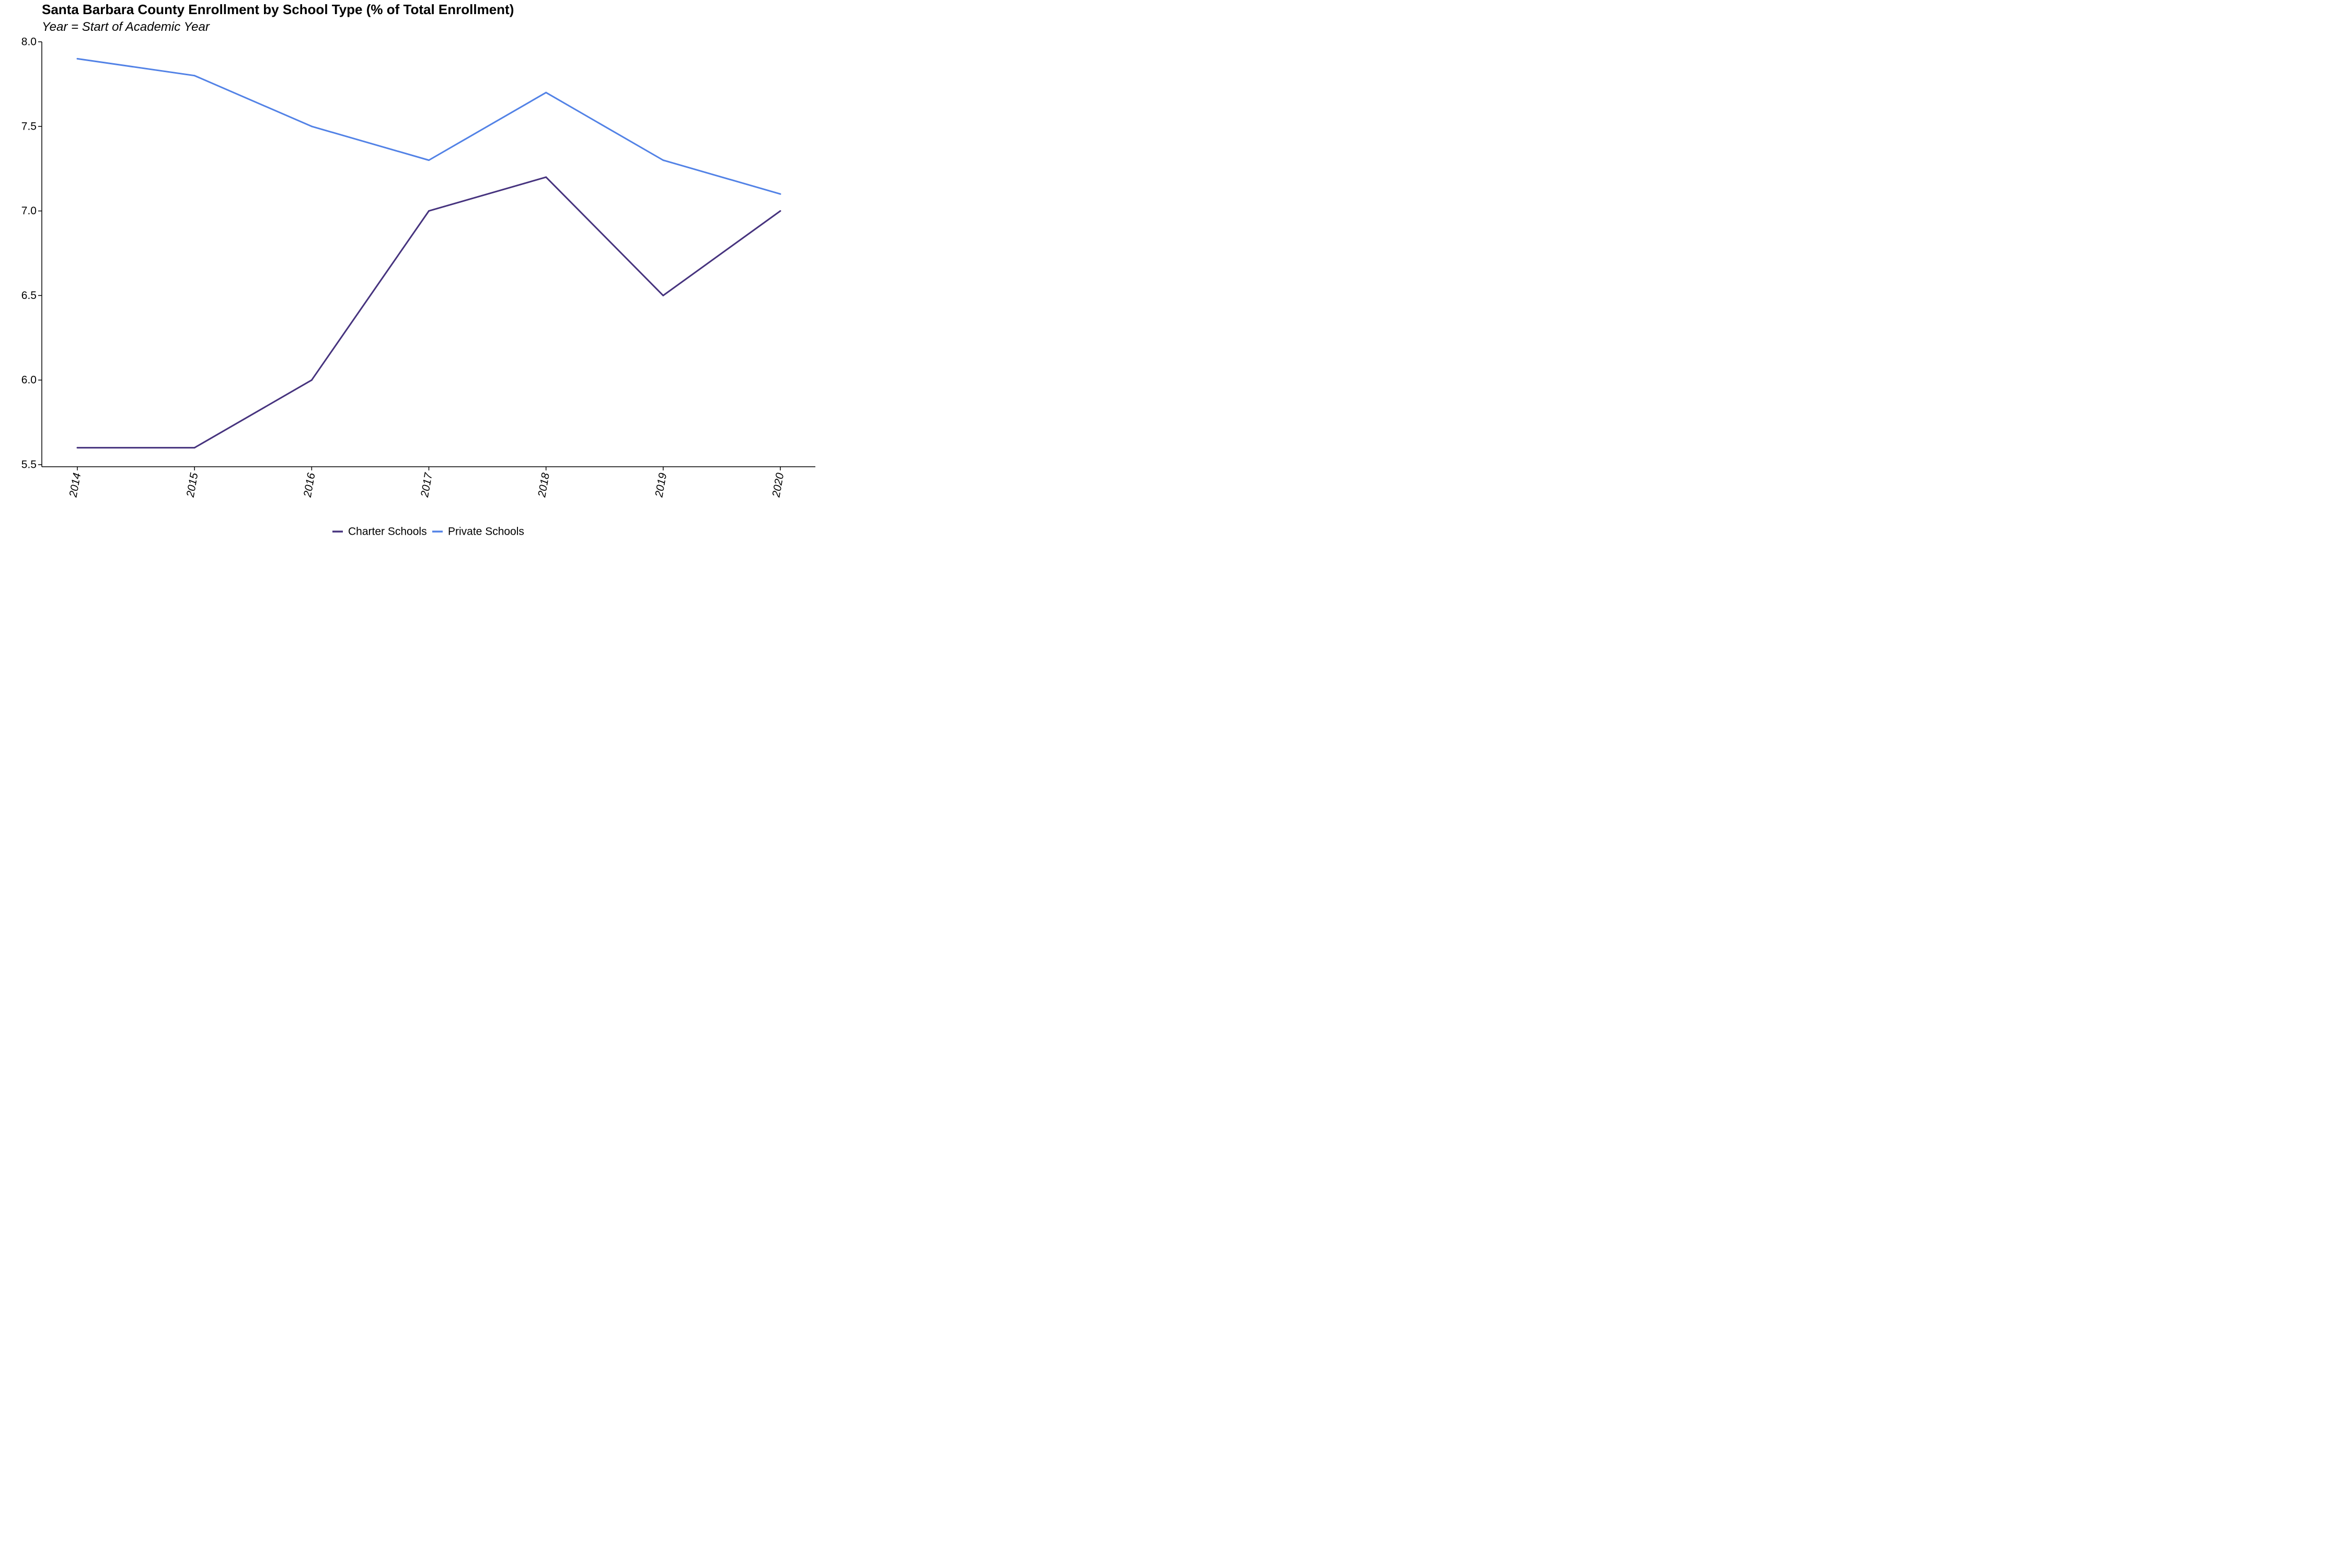 Image resolution: width=2352 pixels, height=1568 pixels. I want to click on legend-label: Private Schools, so click(486, 532).